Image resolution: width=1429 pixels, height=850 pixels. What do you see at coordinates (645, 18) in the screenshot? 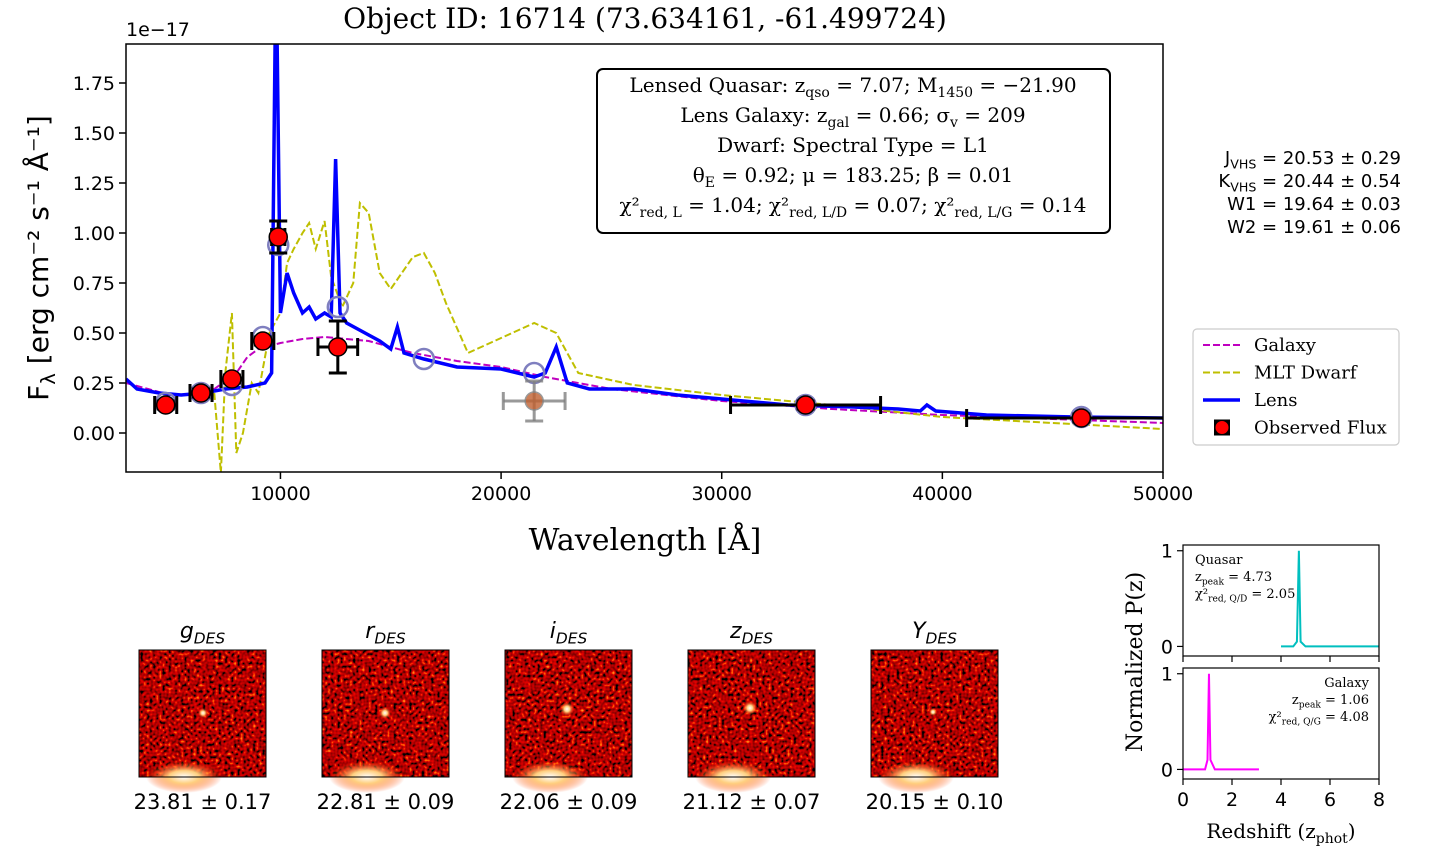
I see `chart-title: Object ID: 16714 (73.634161, -61.499724)` at bounding box center [645, 18].